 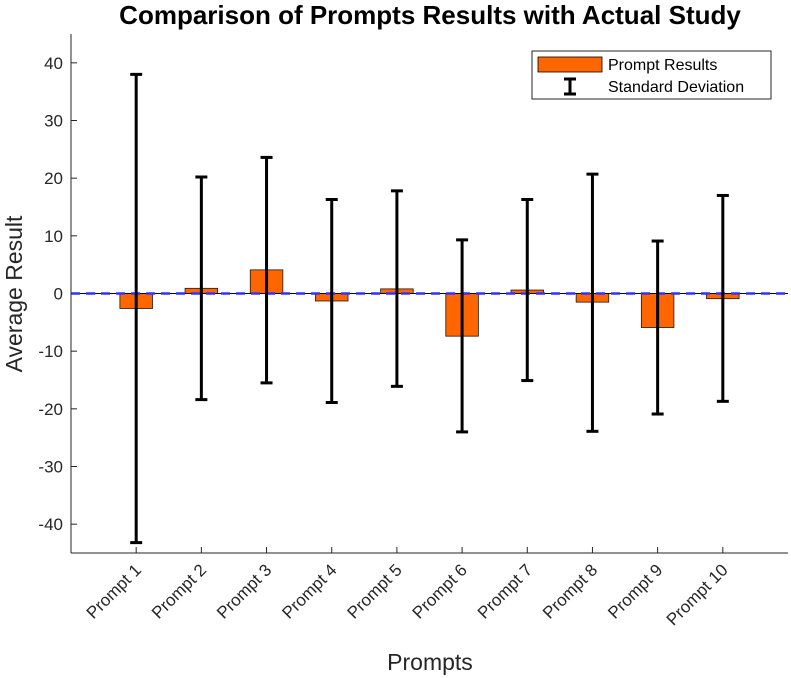 I want to click on y-tick-label: 0, so click(x=58, y=294).